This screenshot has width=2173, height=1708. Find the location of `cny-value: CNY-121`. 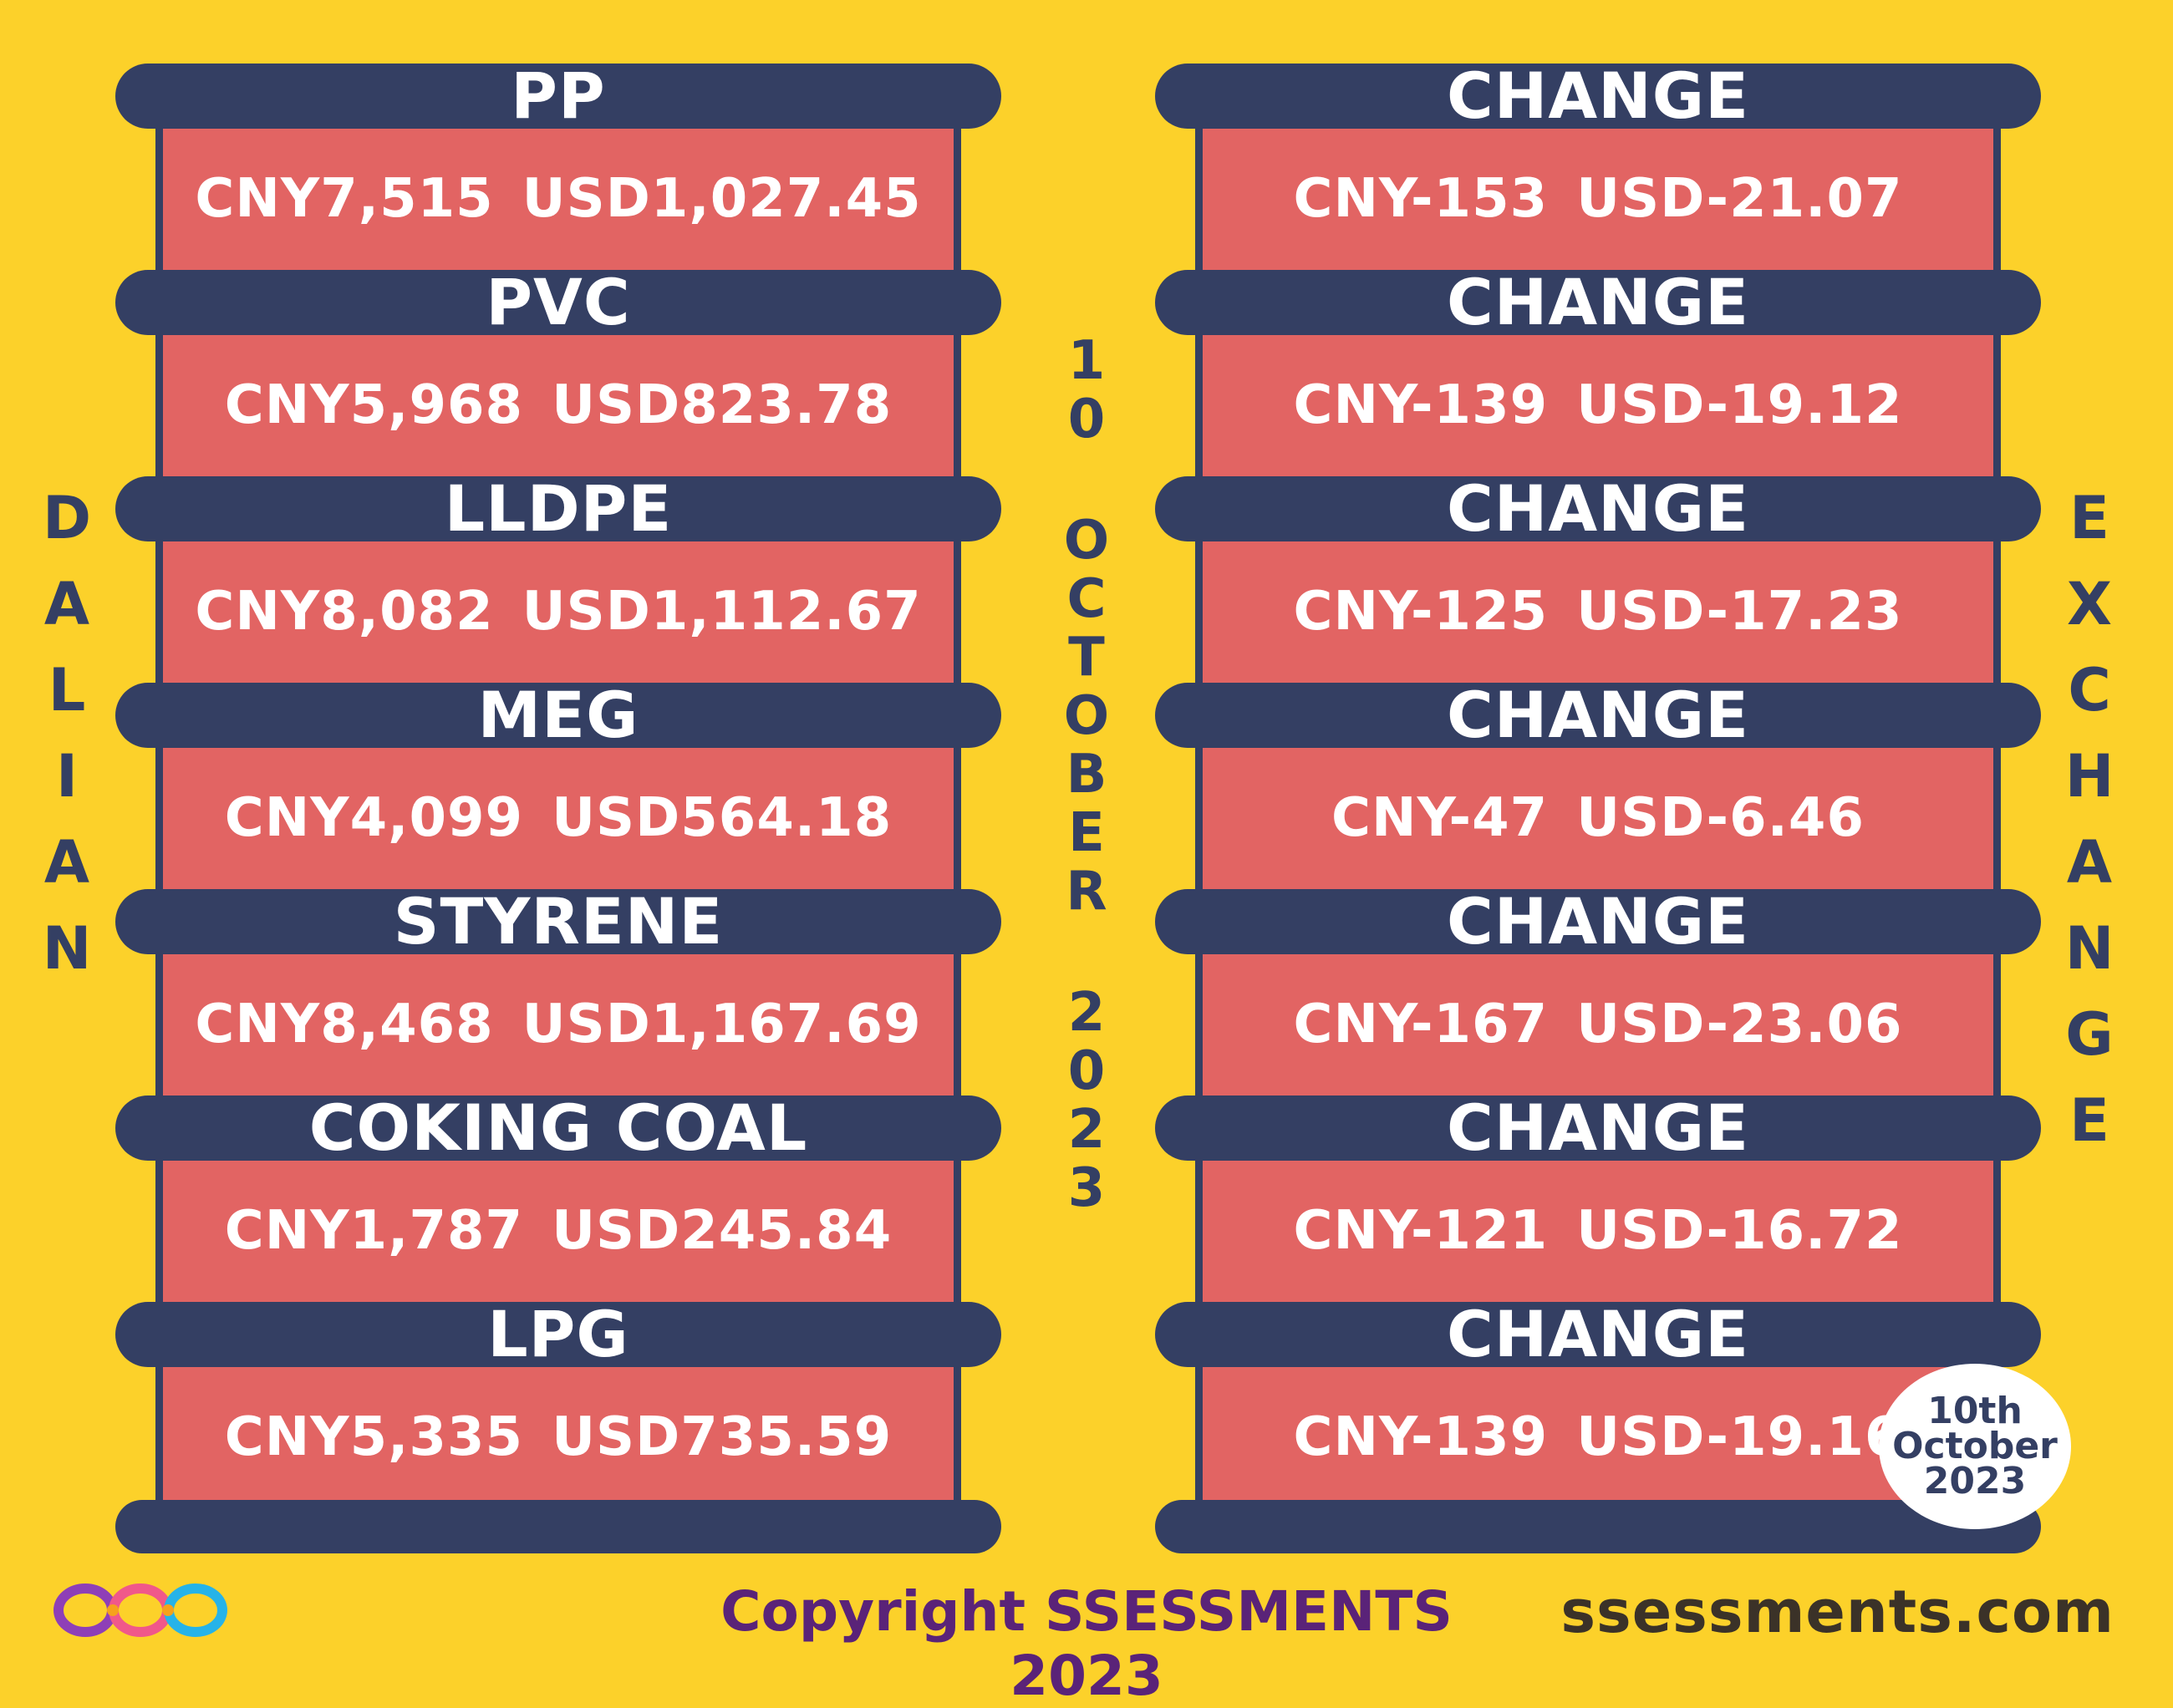

cny-value: CNY-121 is located at coordinates (1421, 1230).